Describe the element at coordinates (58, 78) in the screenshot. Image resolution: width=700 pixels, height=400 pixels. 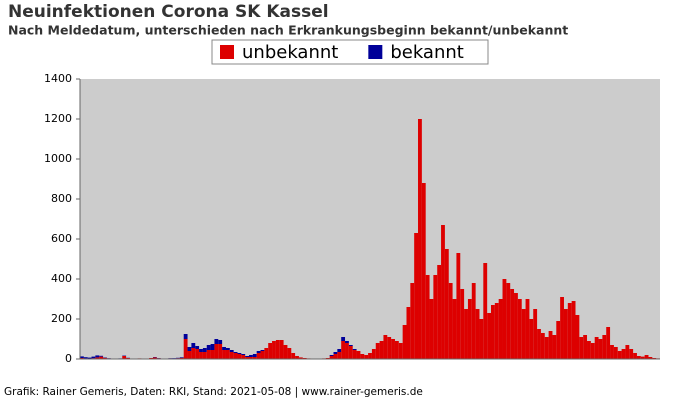
I see `y-tick-label: 1400` at that location.